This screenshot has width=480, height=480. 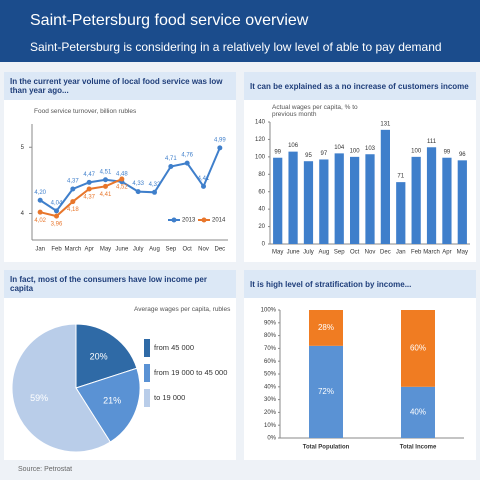 I want to click on data-label: 20%, so click(x=99, y=356).